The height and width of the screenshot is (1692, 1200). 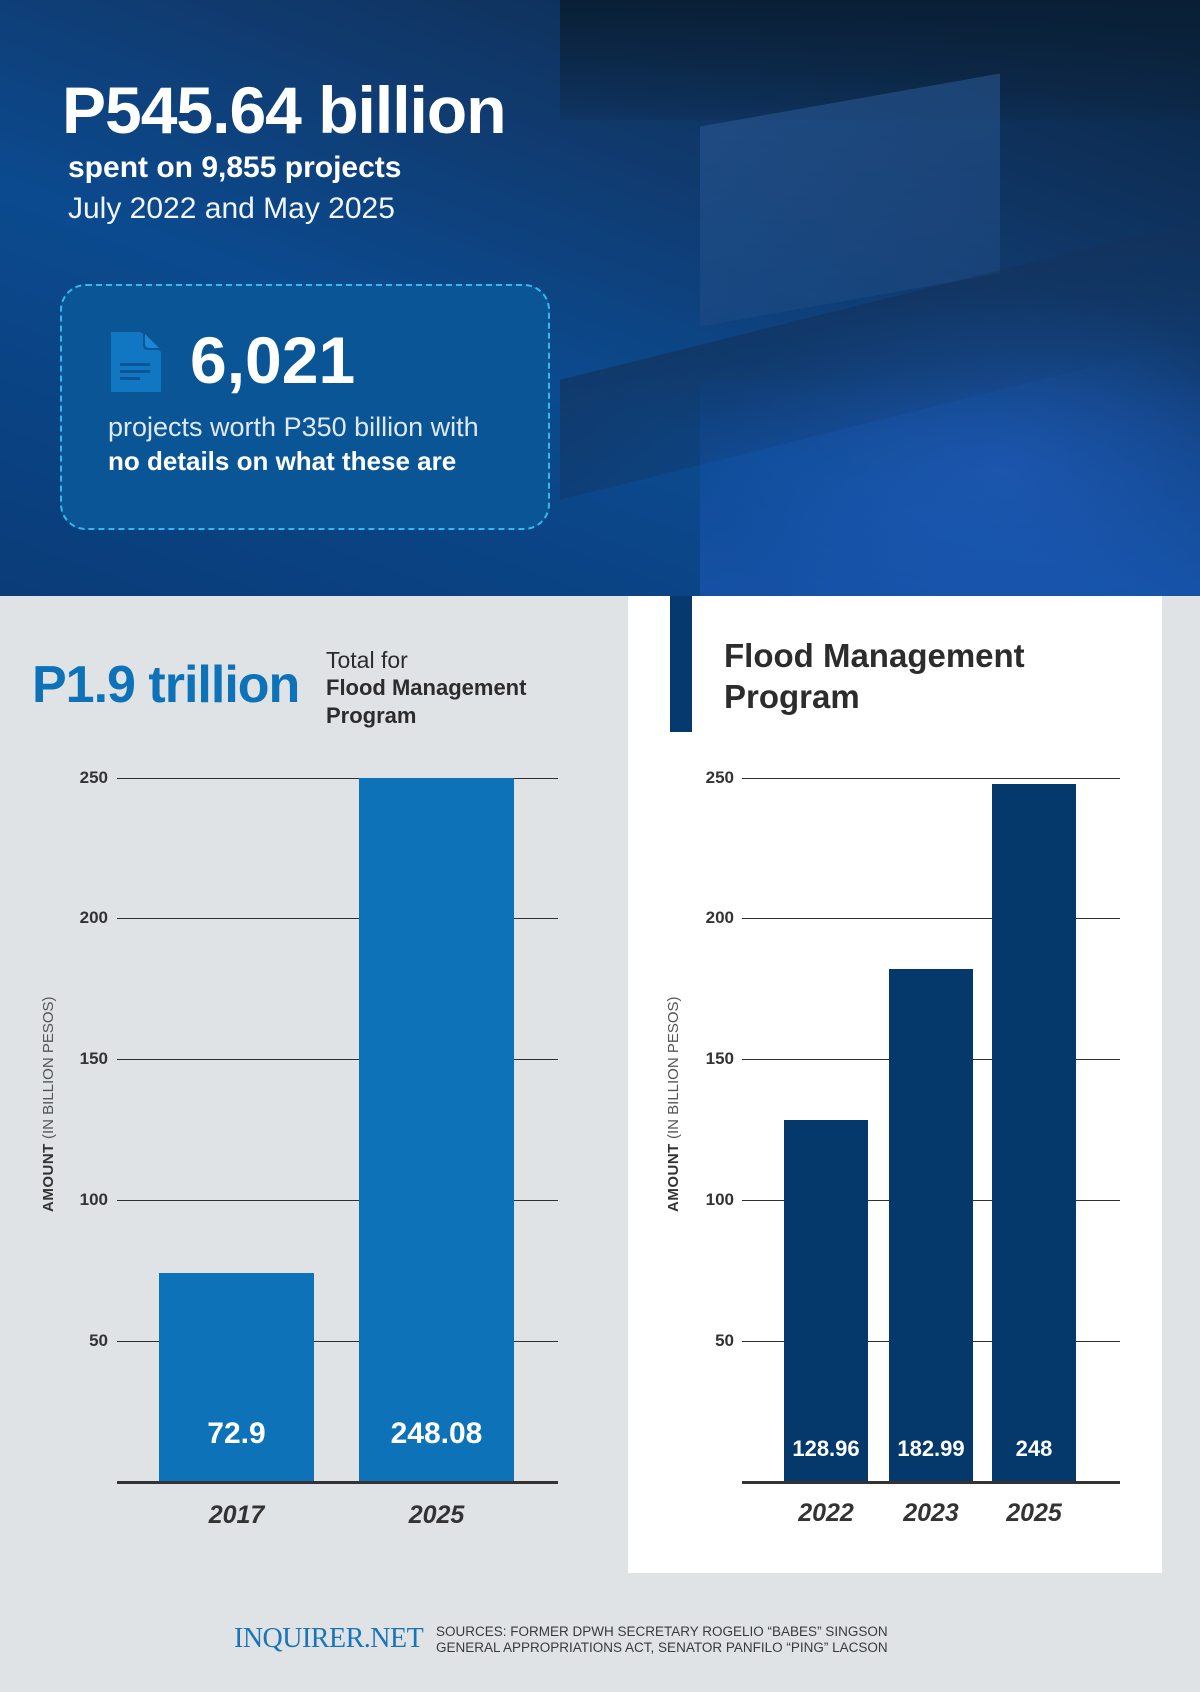 I want to click on left-headline: P1.9 trillion, so click(x=166, y=685).